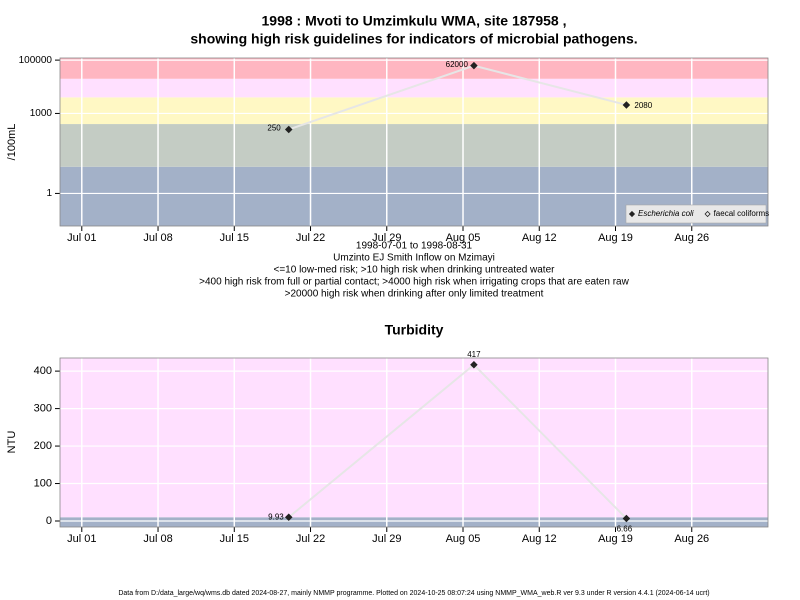 The width and height of the screenshot is (800, 600). I want to click on y-axis-label: /100mL, so click(12, 142).